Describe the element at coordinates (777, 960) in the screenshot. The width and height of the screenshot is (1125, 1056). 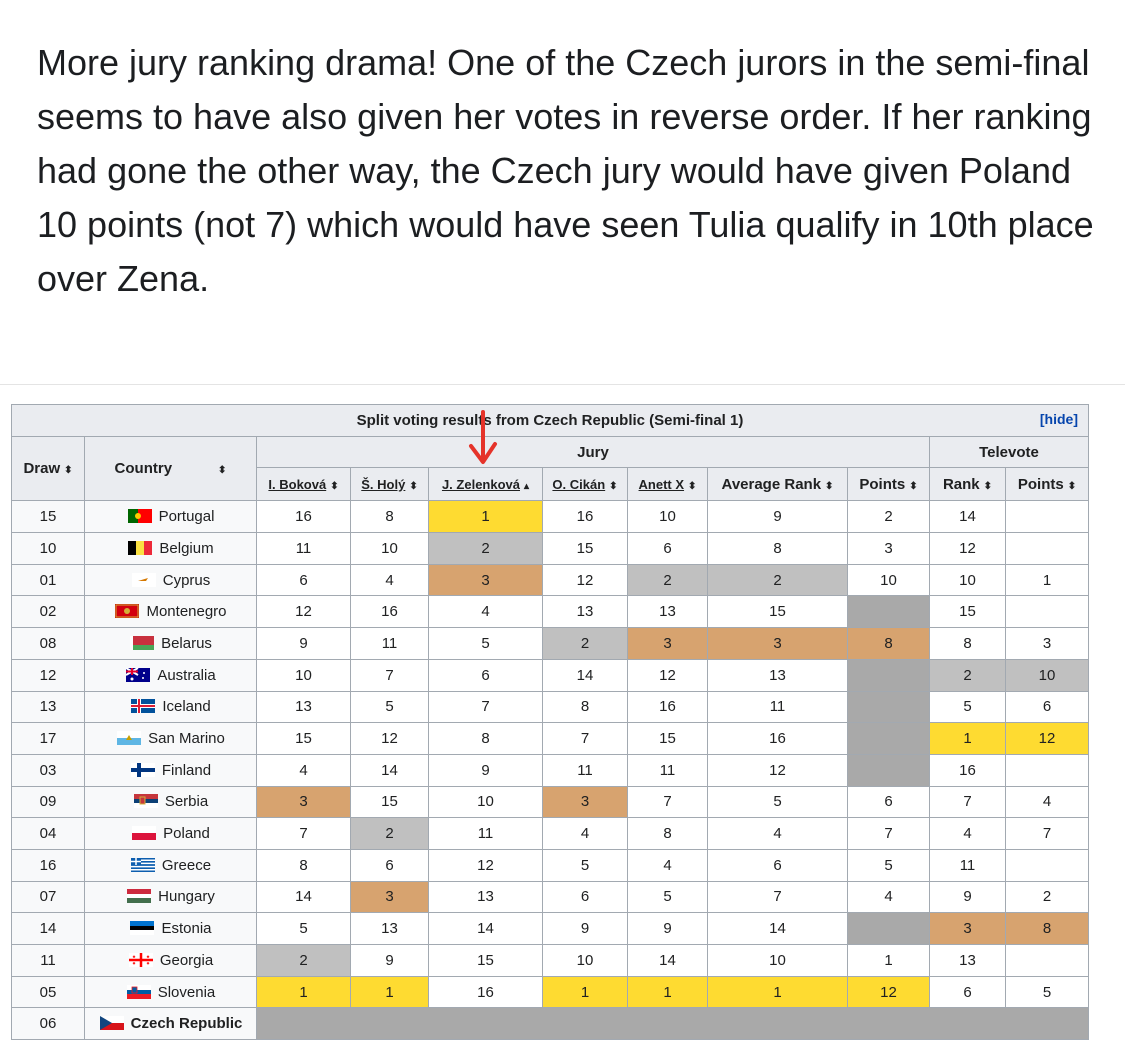
I see `average-rank-cell: 10` at that location.